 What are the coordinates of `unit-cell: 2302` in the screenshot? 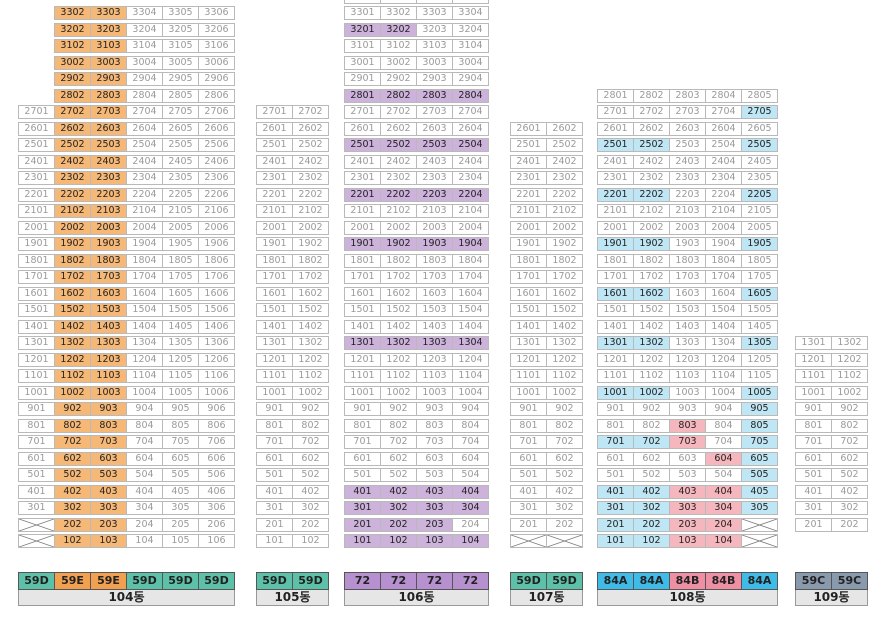 It's located at (651, 178).